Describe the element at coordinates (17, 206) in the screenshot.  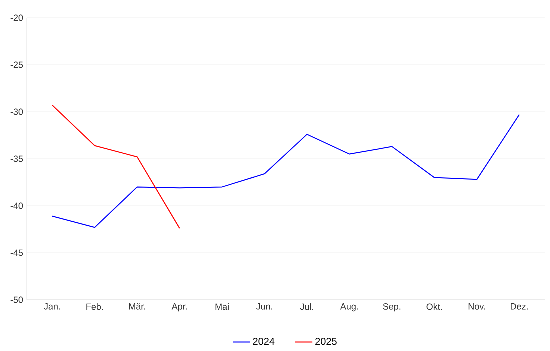
I see `y-tick-label: -40` at that location.